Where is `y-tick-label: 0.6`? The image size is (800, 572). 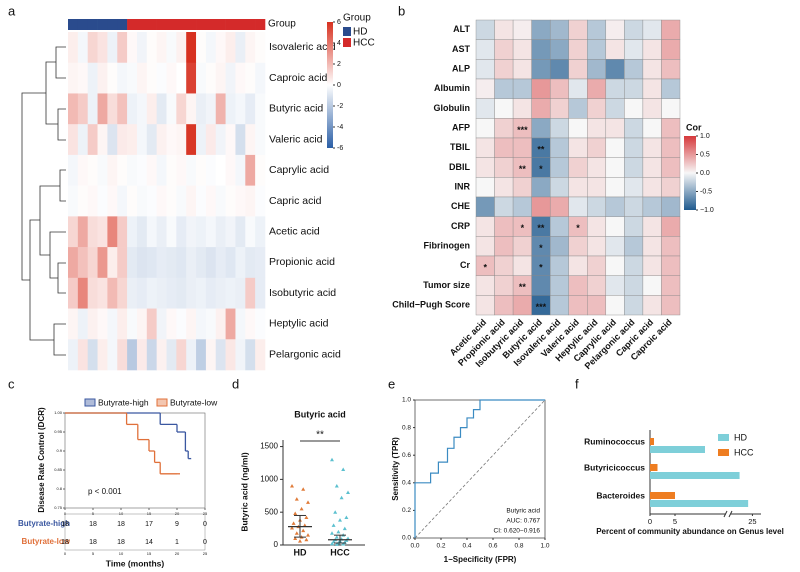
y-tick-label: 0.6 is located at coordinates (406, 455).